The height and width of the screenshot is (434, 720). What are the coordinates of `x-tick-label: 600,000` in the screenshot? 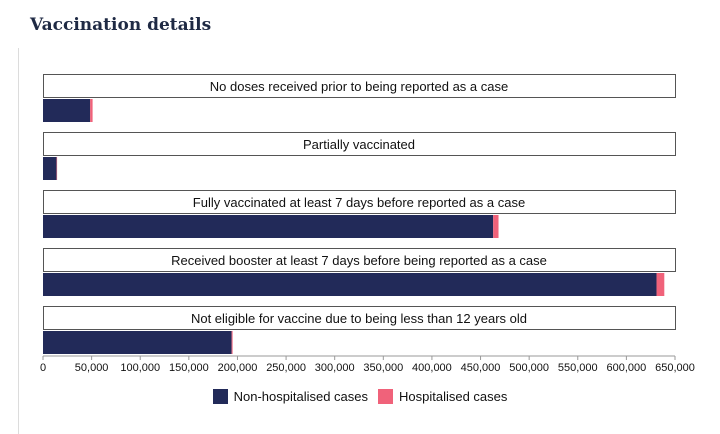 It's located at (627, 368).